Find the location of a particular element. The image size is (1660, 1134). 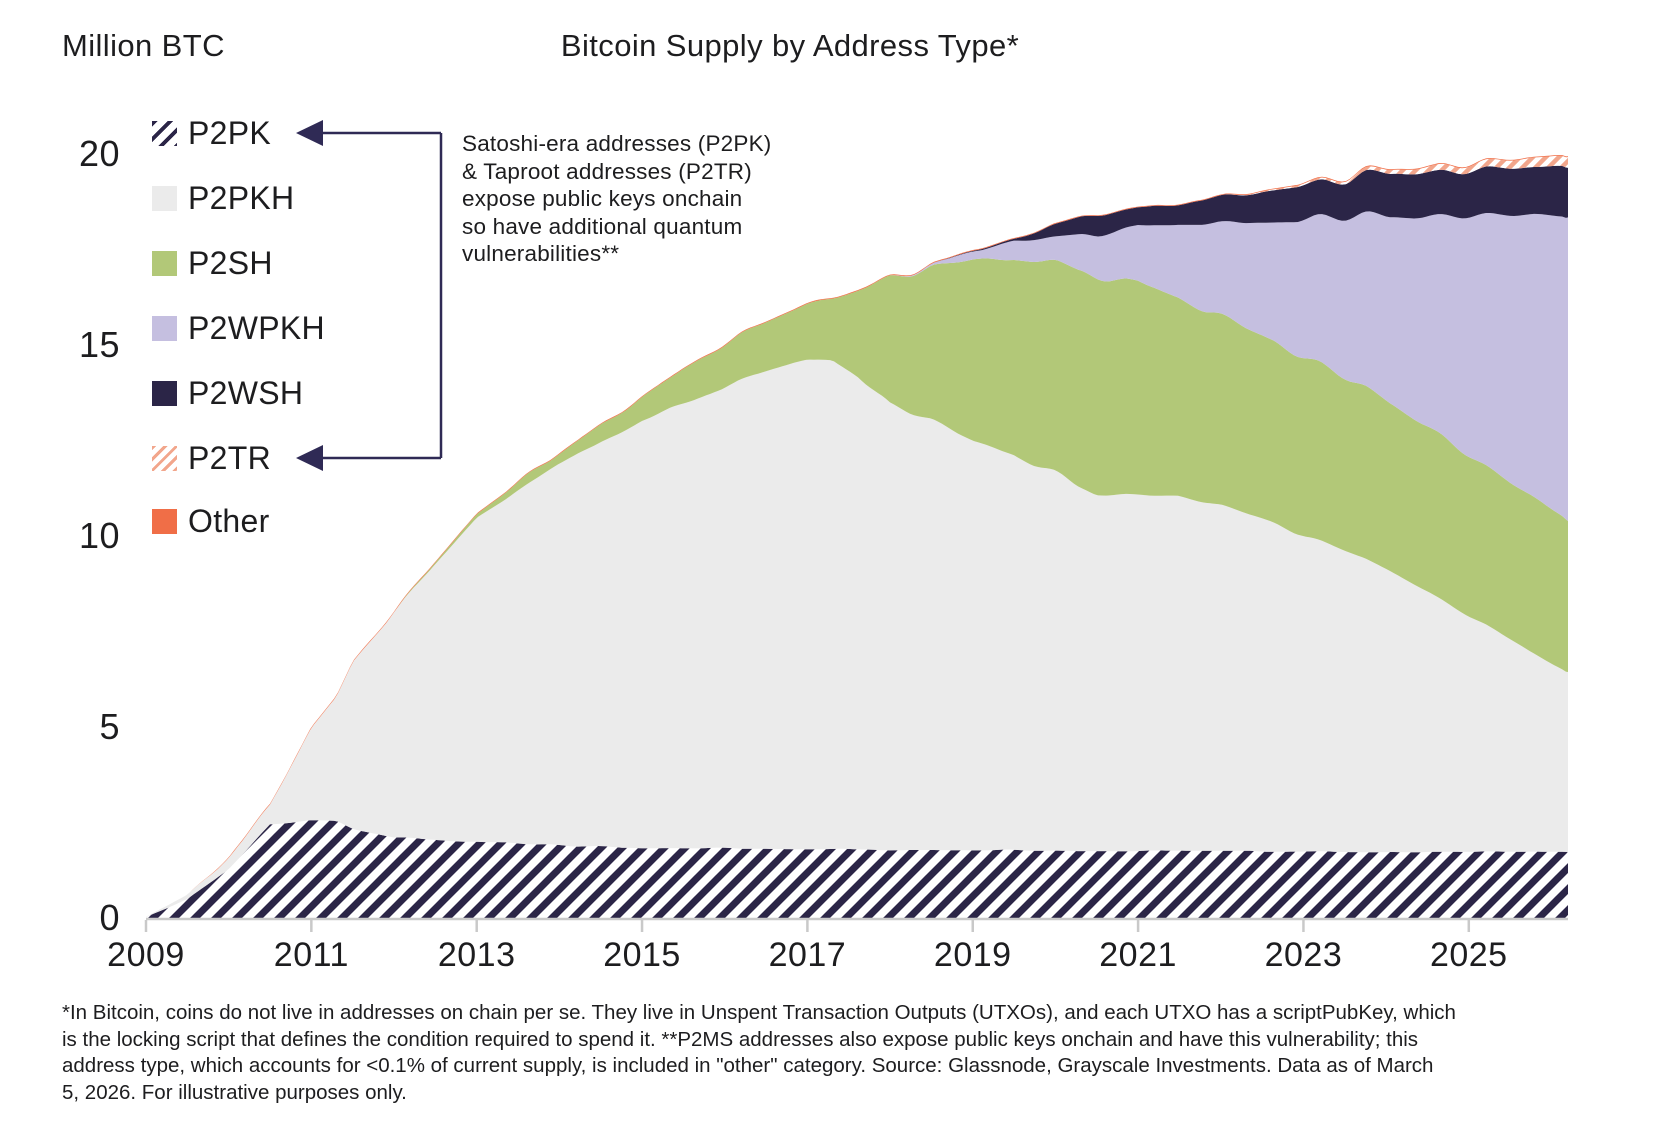

y-tick-5: 5 is located at coordinates (109, 726).